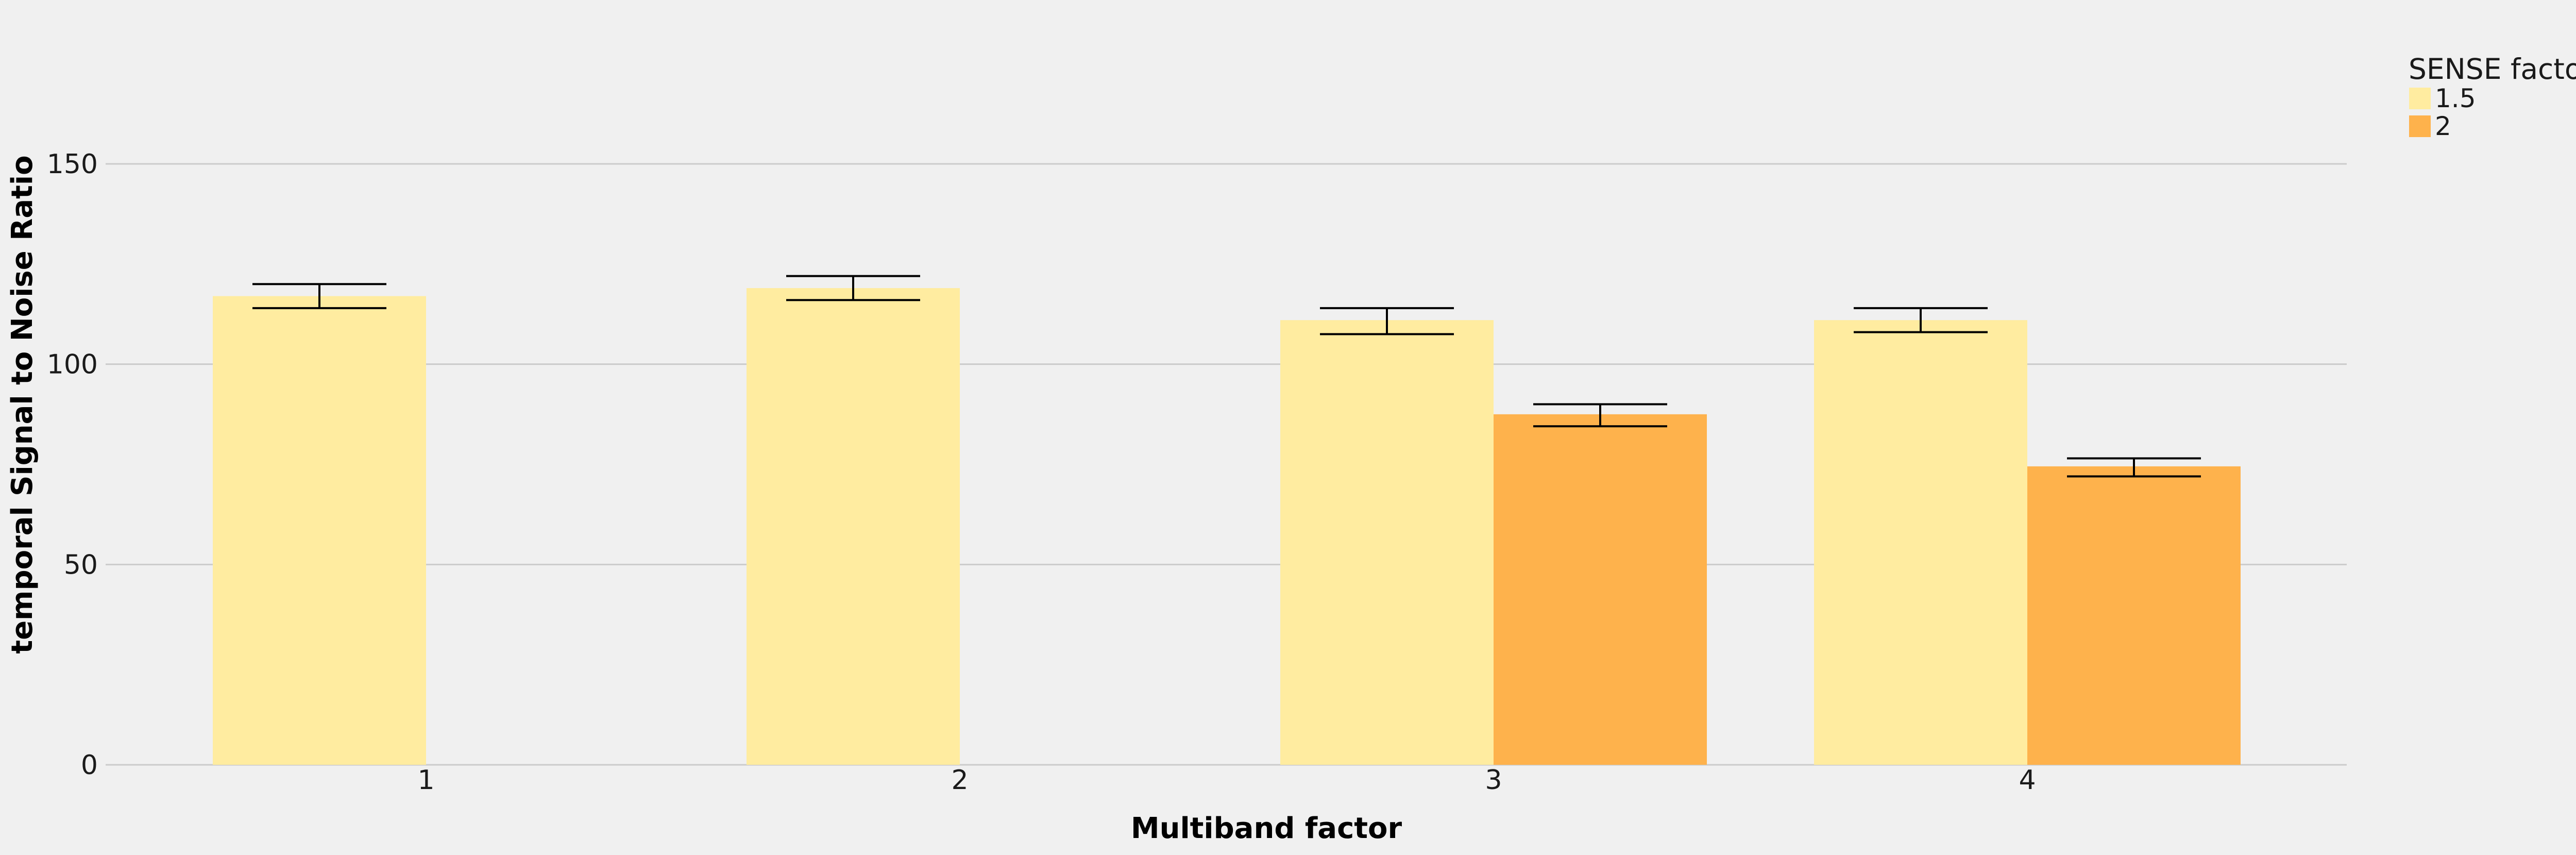  What do you see at coordinates (81, 564) in the screenshot?
I see `y-tick-label: 50` at bounding box center [81, 564].